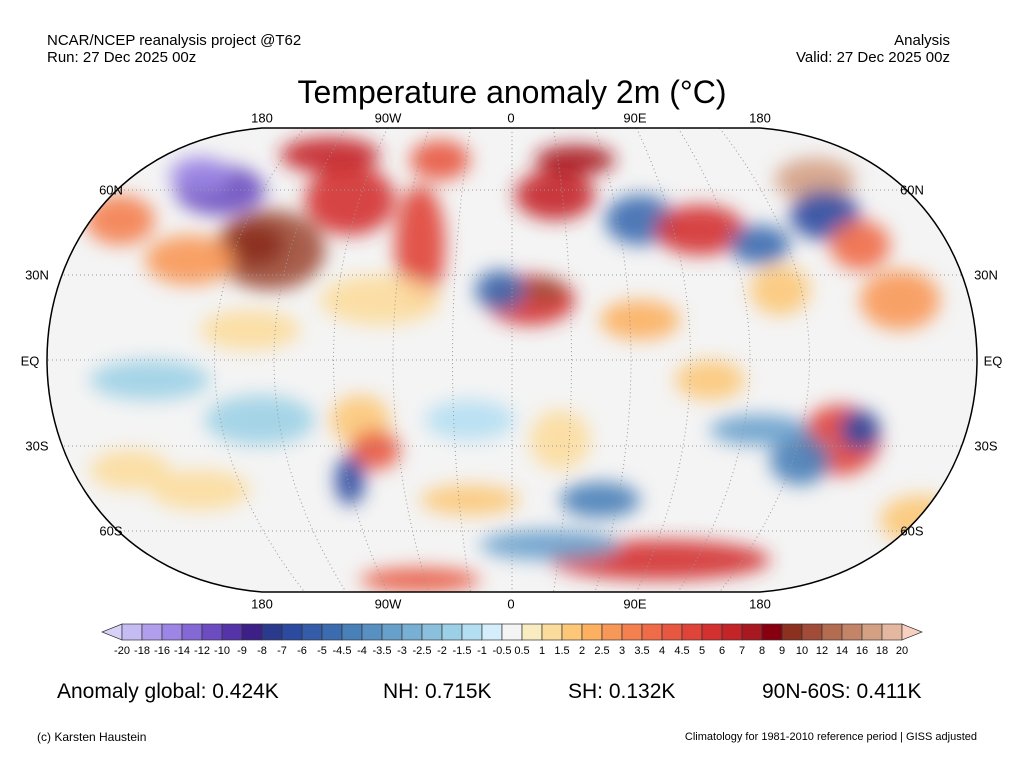  What do you see at coordinates (582, 651) in the screenshot?
I see `colorbar-tick-label: 2` at bounding box center [582, 651].